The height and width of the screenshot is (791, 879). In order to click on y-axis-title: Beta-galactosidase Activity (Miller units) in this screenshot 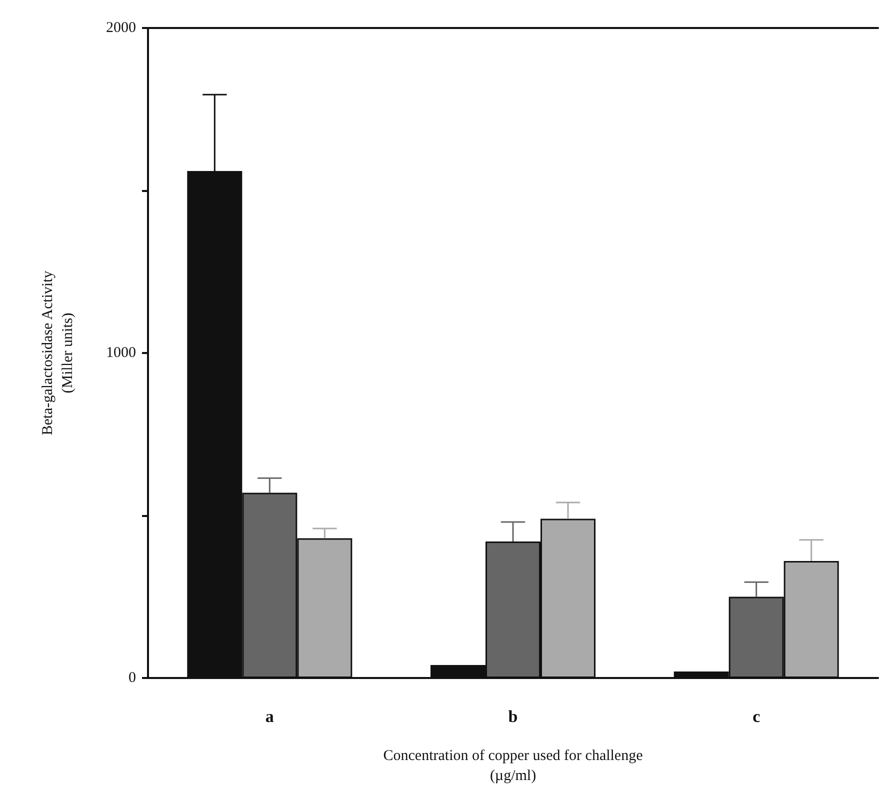, I will do `click(58, 353)`.